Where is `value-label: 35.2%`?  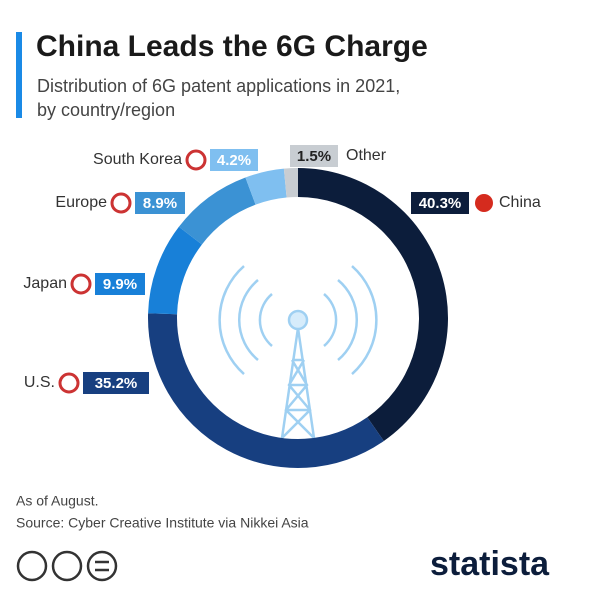 value-label: 35.2% is located at coordinates (116, 383).